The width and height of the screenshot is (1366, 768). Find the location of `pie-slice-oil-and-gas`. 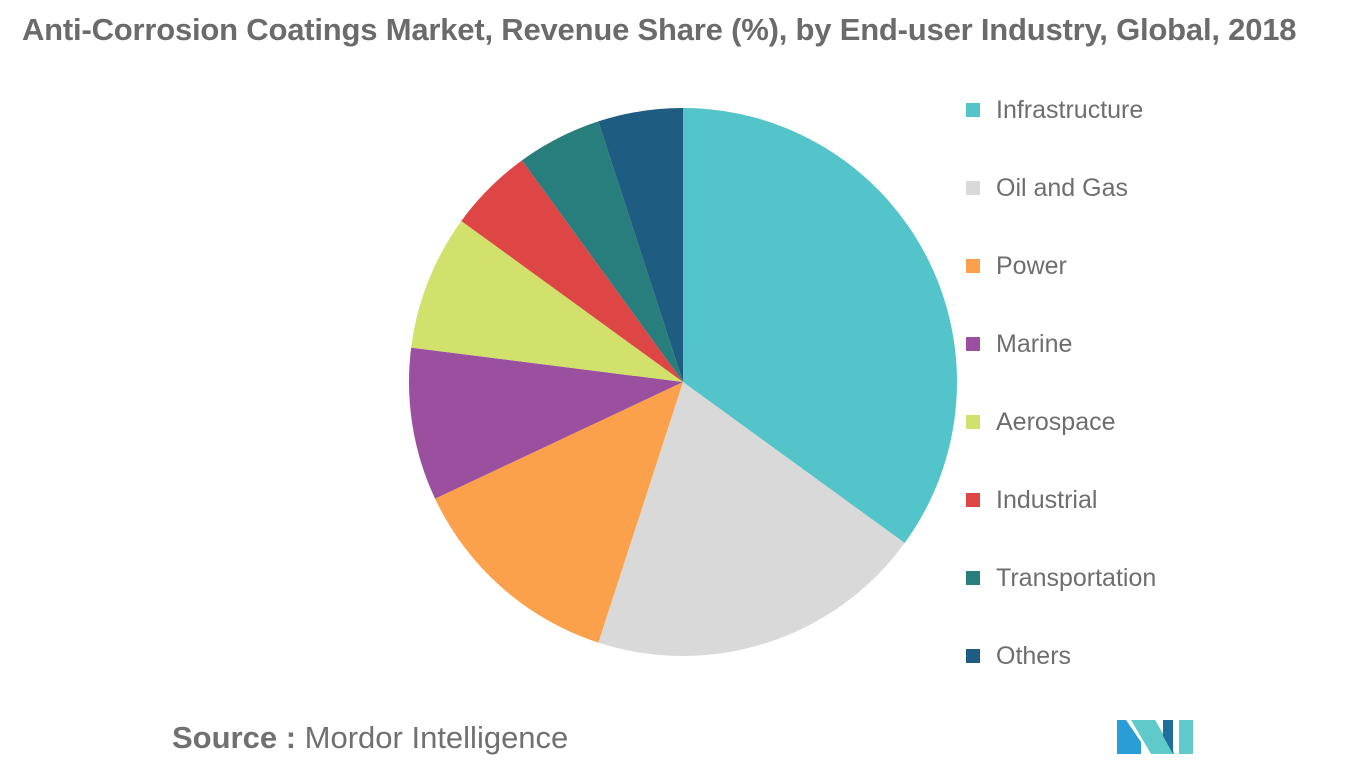

pie-slice-oil-and-gas is located at coordinates (751, 519).